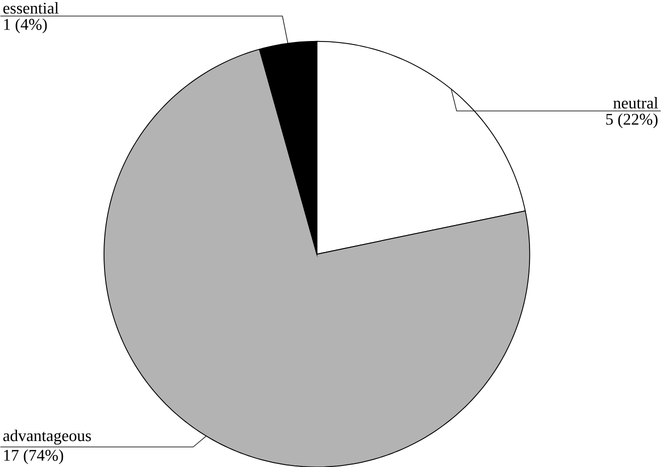 The height and width of the screenshot is (467, 661). Describe the element at coordinates (34, 456) in the screenshot. I see `data-label: 17 (74%)` at that location.